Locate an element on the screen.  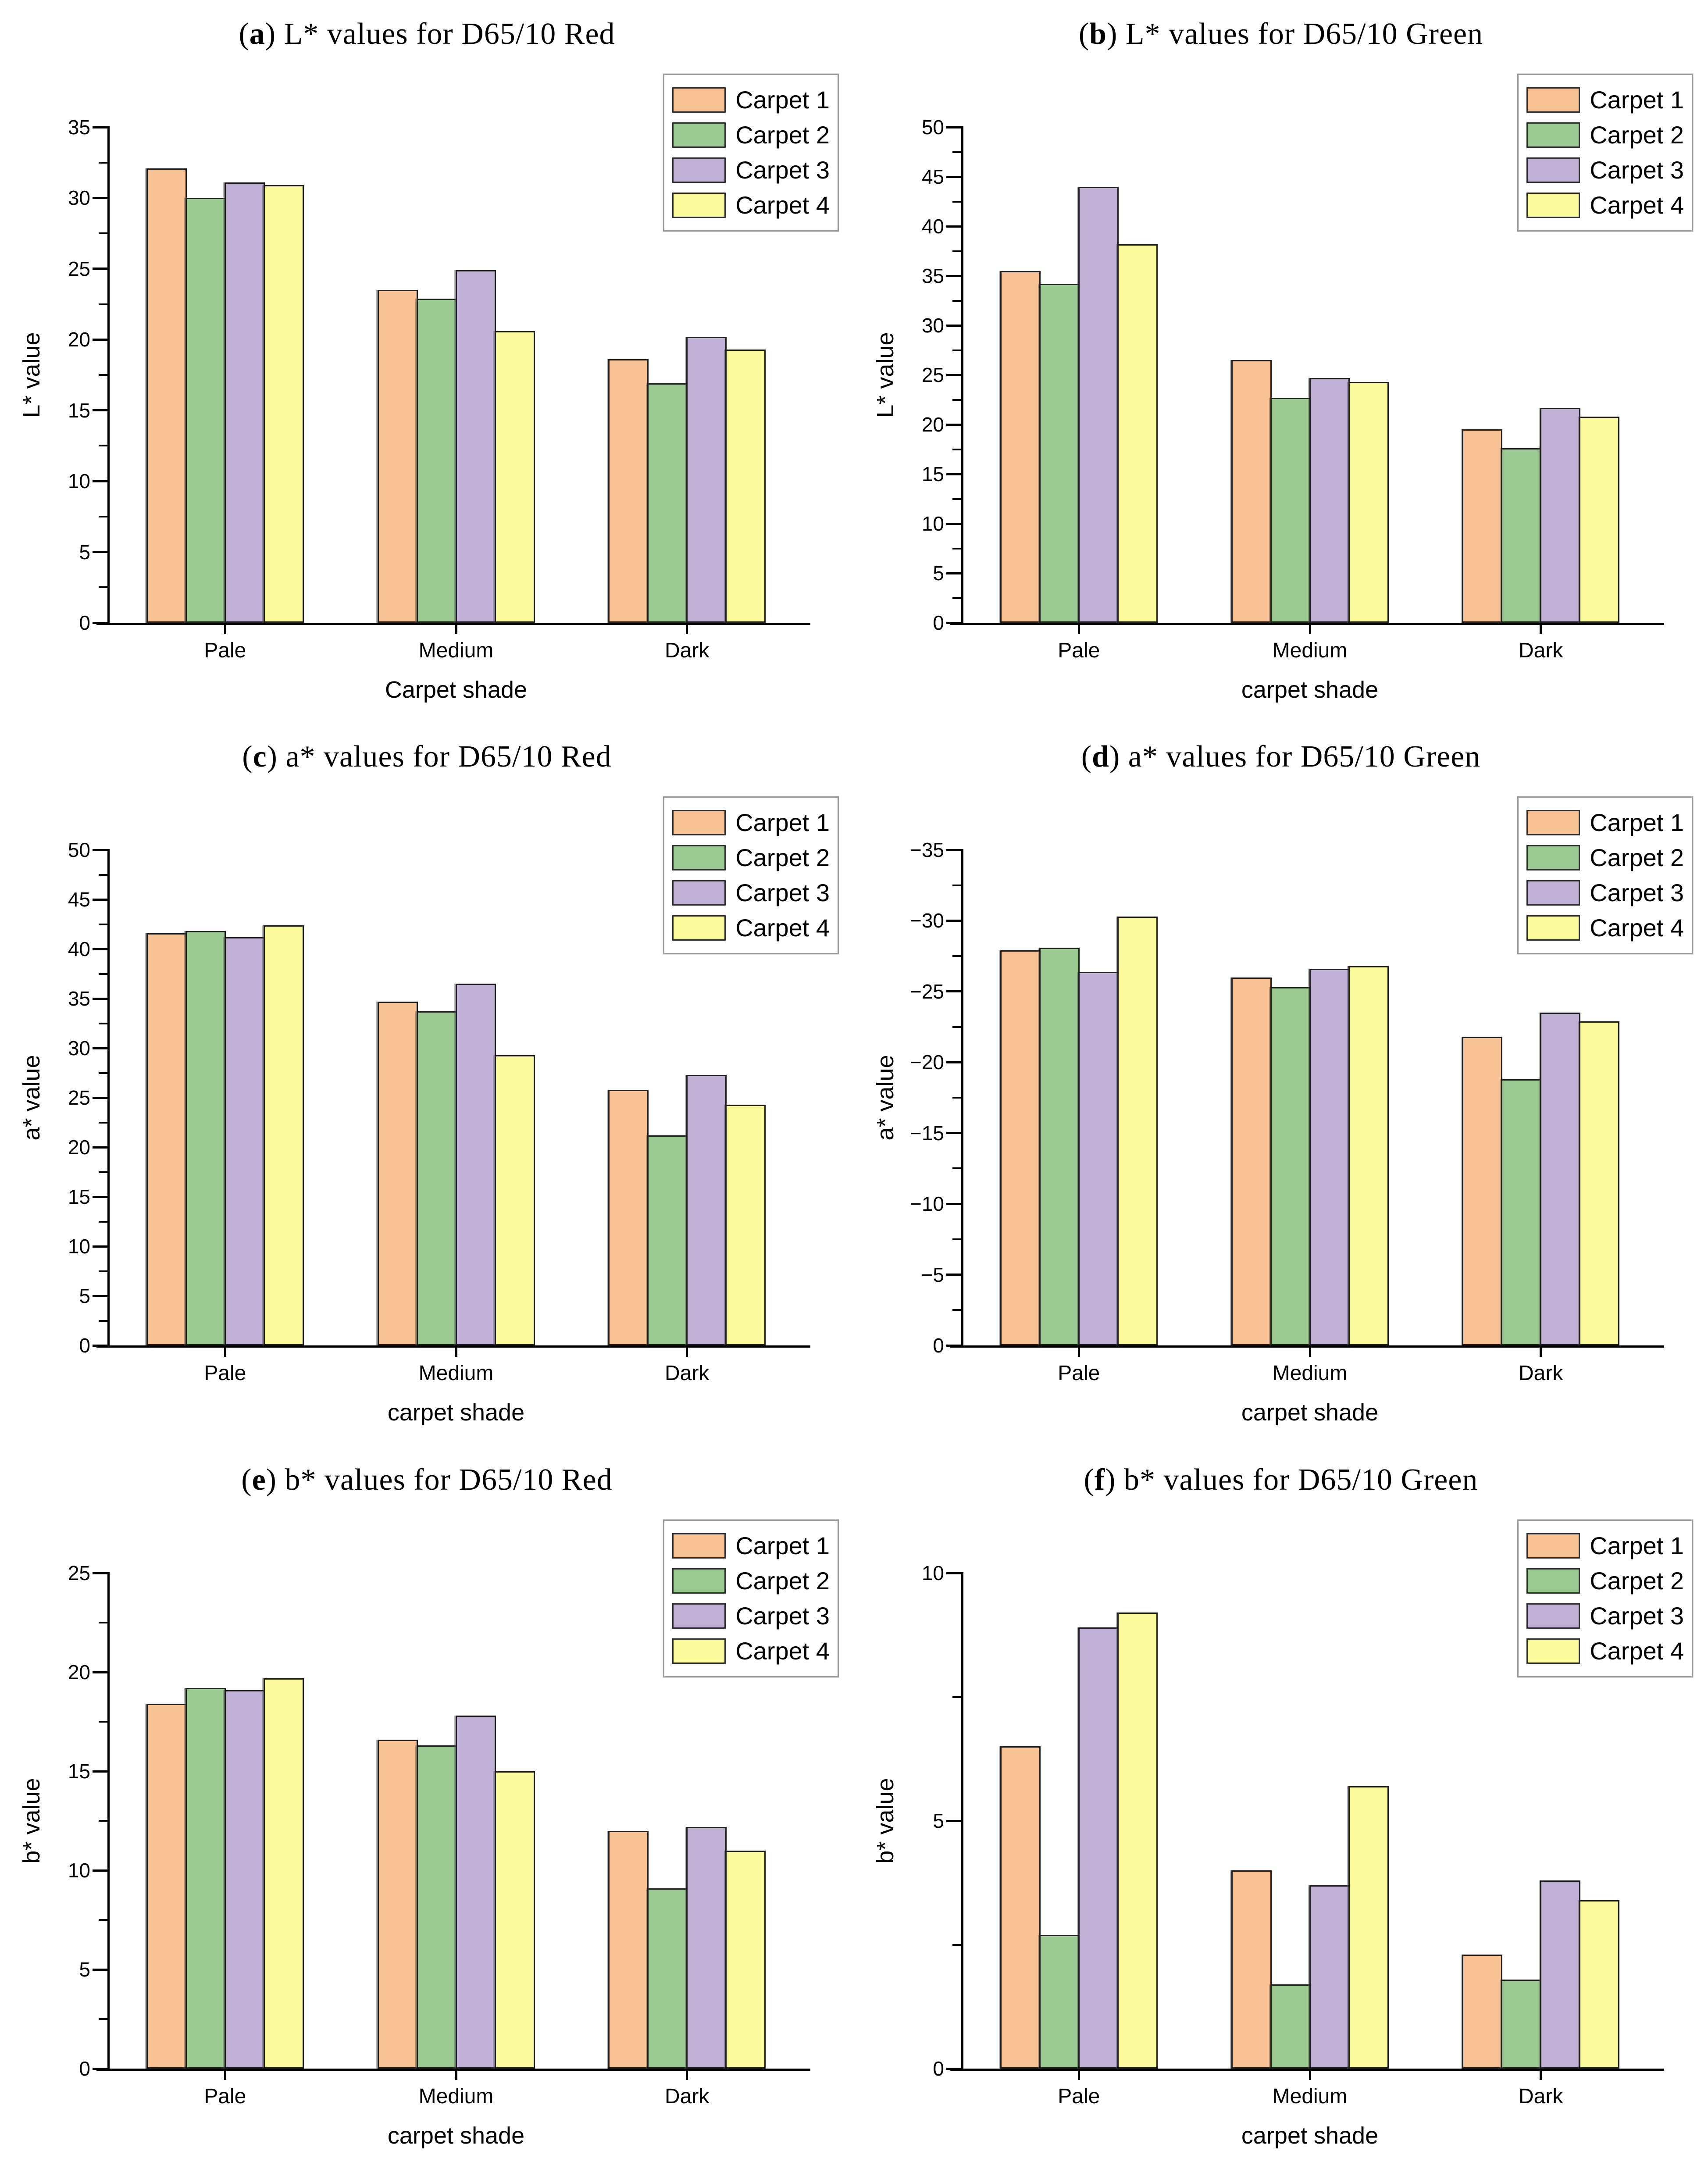
title-text: ) a* values for D65/10 Red is located at coordinates (439, 757).